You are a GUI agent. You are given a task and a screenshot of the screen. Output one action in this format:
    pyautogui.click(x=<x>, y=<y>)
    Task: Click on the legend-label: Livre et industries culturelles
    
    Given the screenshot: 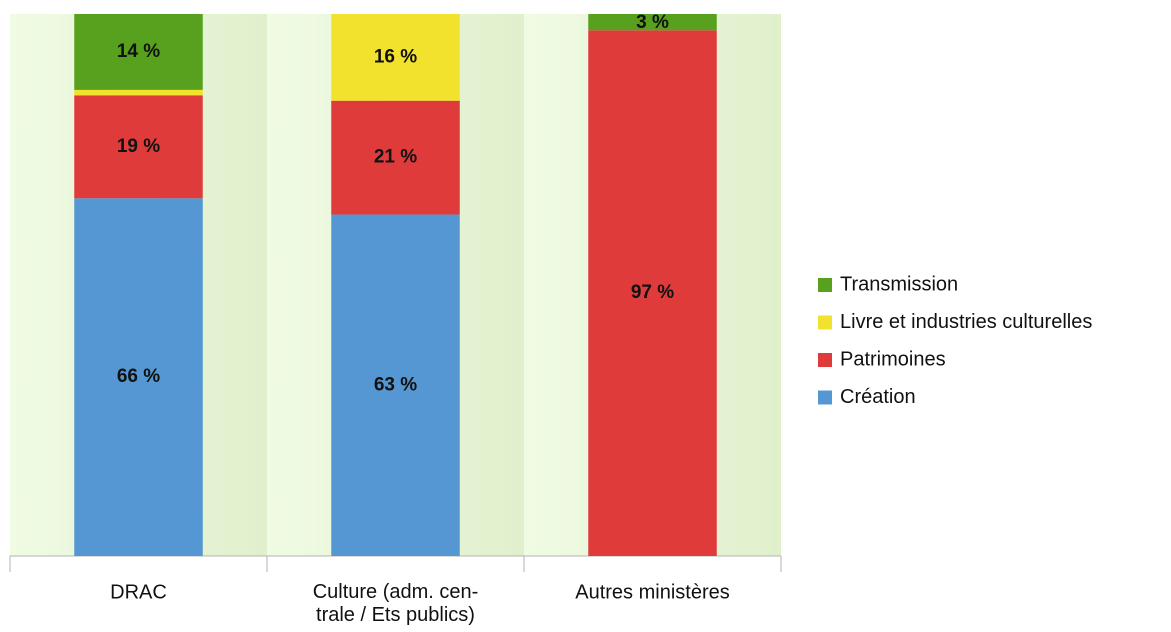 What is the action you would take?
    pyautogui.click(x=966, y=322)
    